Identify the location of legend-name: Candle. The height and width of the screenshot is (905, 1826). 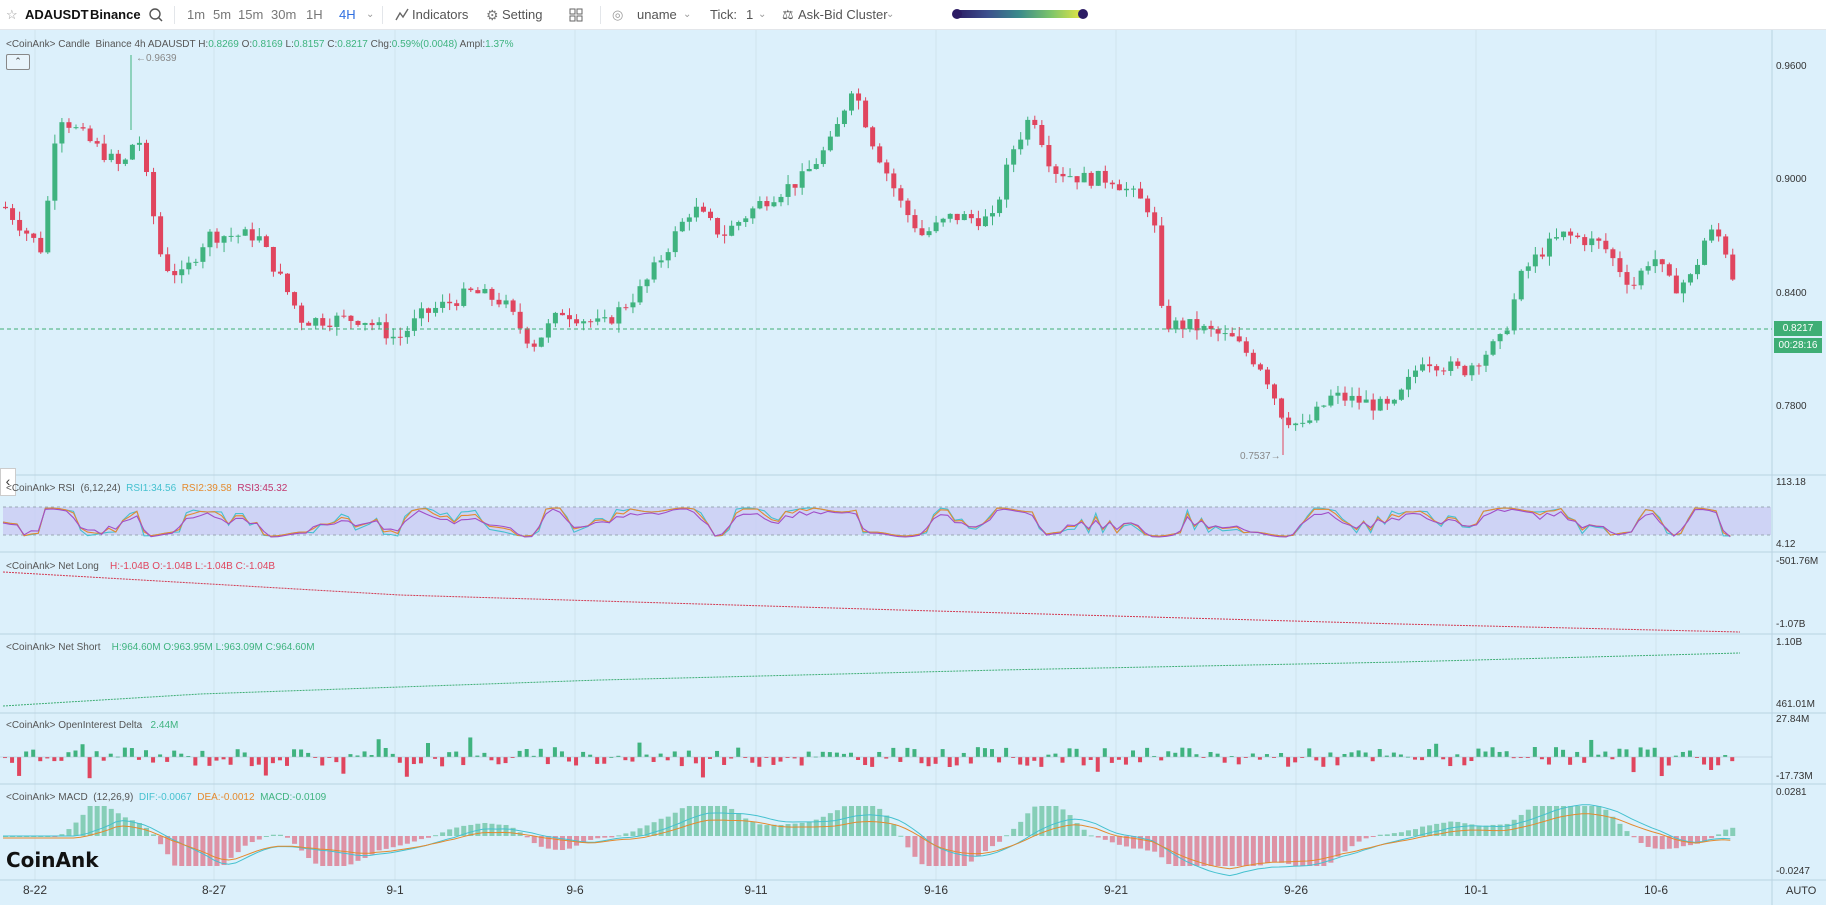
(74, 44).